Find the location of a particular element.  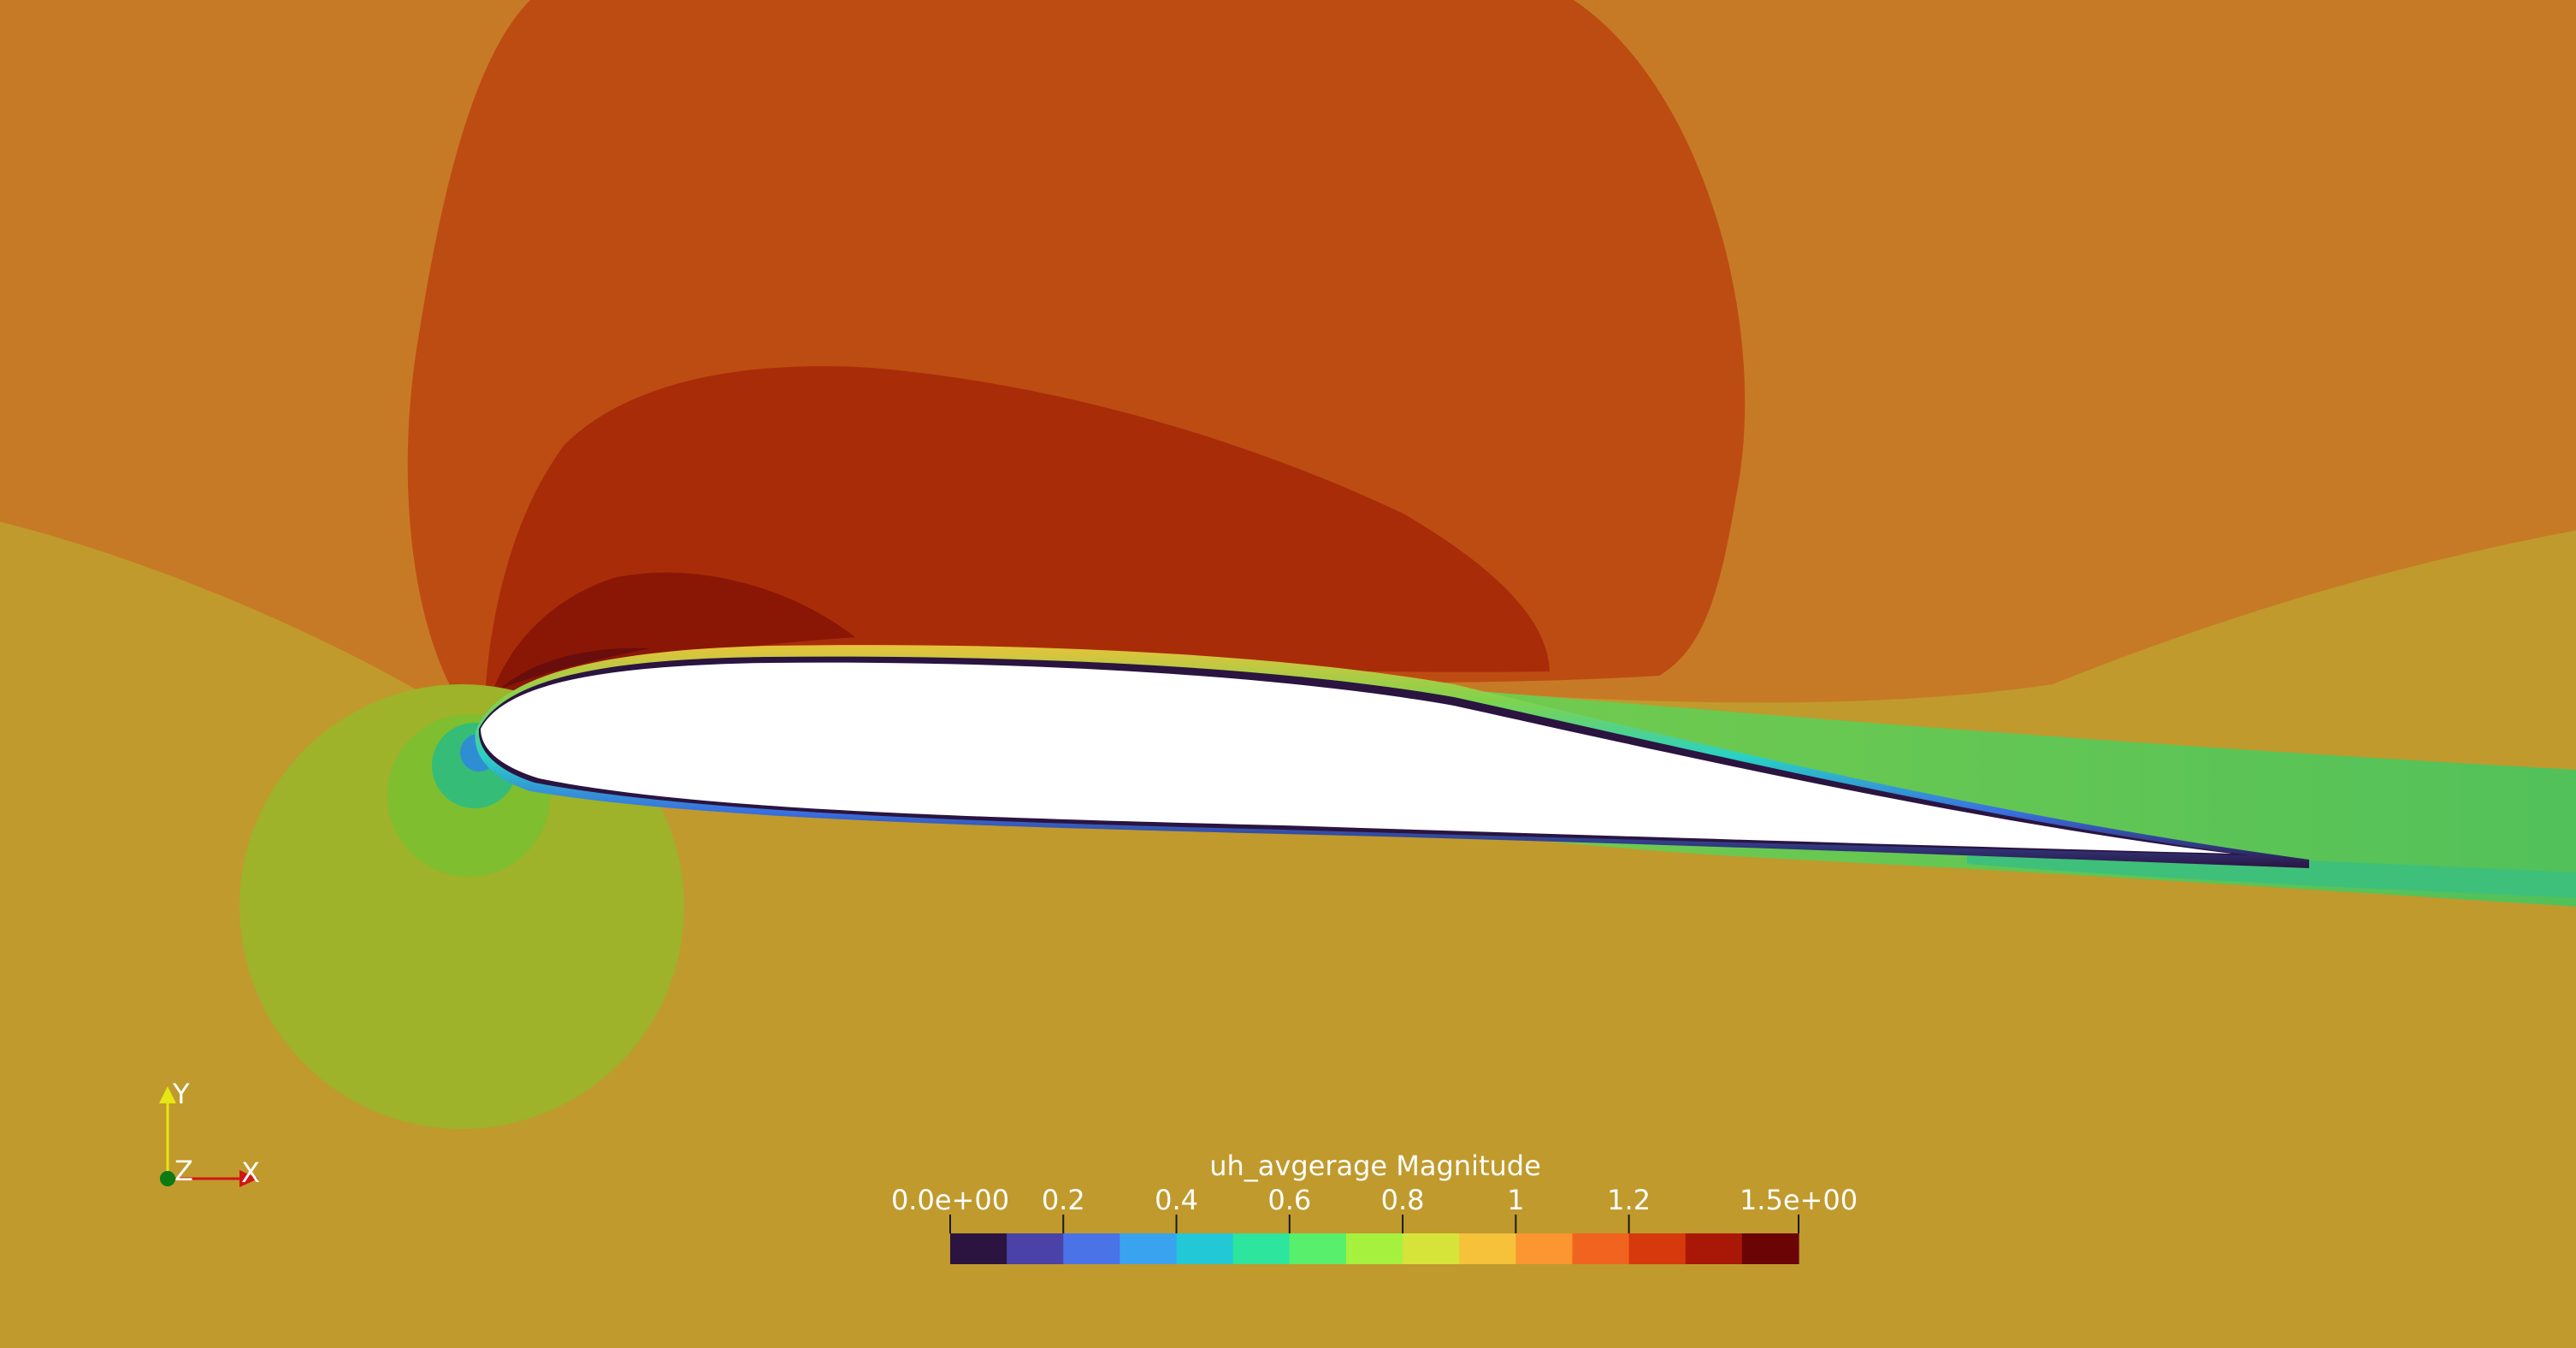

z-axis-dot is located at coordinates (167, 1178).